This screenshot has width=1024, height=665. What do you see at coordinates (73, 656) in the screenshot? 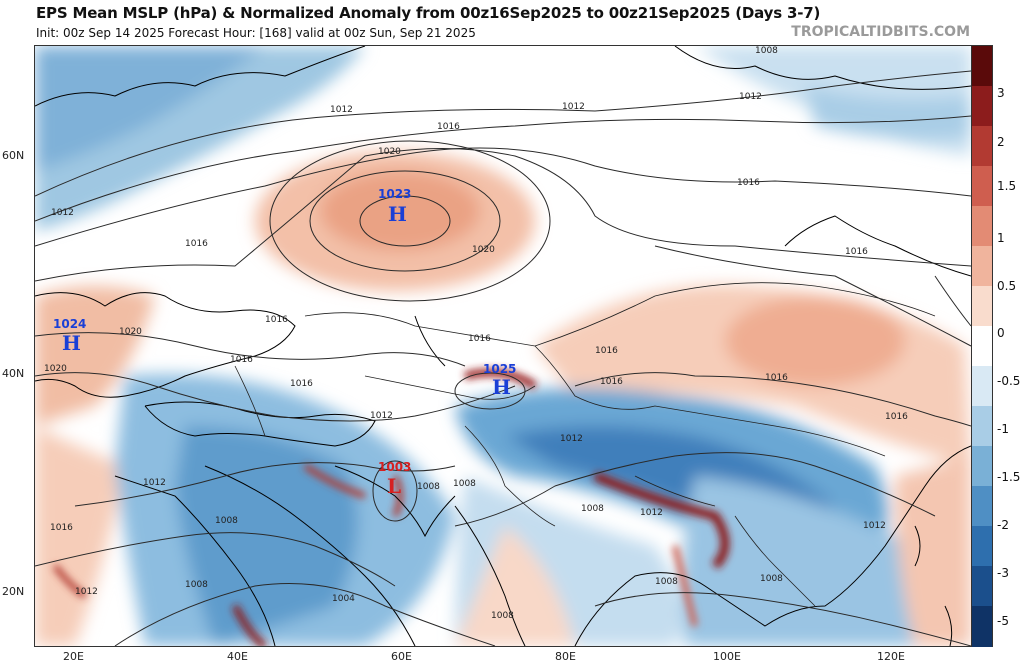
I see `lon-label: 20E` at bounding box center [73, 656].